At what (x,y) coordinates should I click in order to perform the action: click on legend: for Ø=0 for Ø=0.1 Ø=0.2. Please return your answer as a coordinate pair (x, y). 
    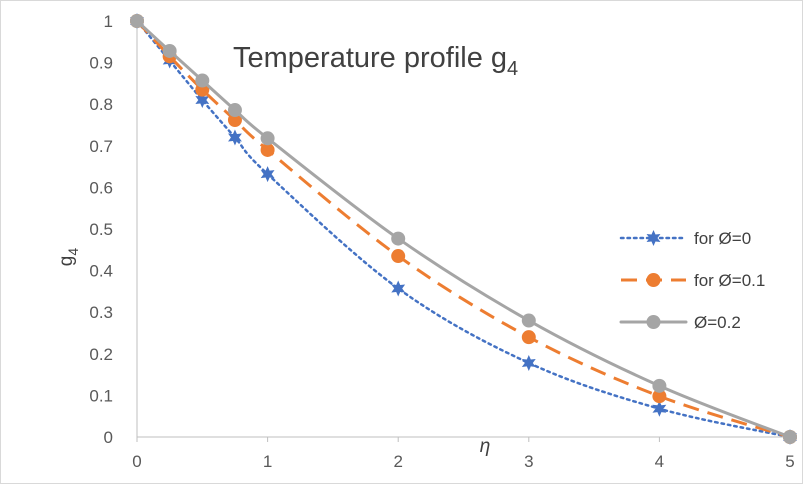
    Looking at the image, I should click on (692, 280).